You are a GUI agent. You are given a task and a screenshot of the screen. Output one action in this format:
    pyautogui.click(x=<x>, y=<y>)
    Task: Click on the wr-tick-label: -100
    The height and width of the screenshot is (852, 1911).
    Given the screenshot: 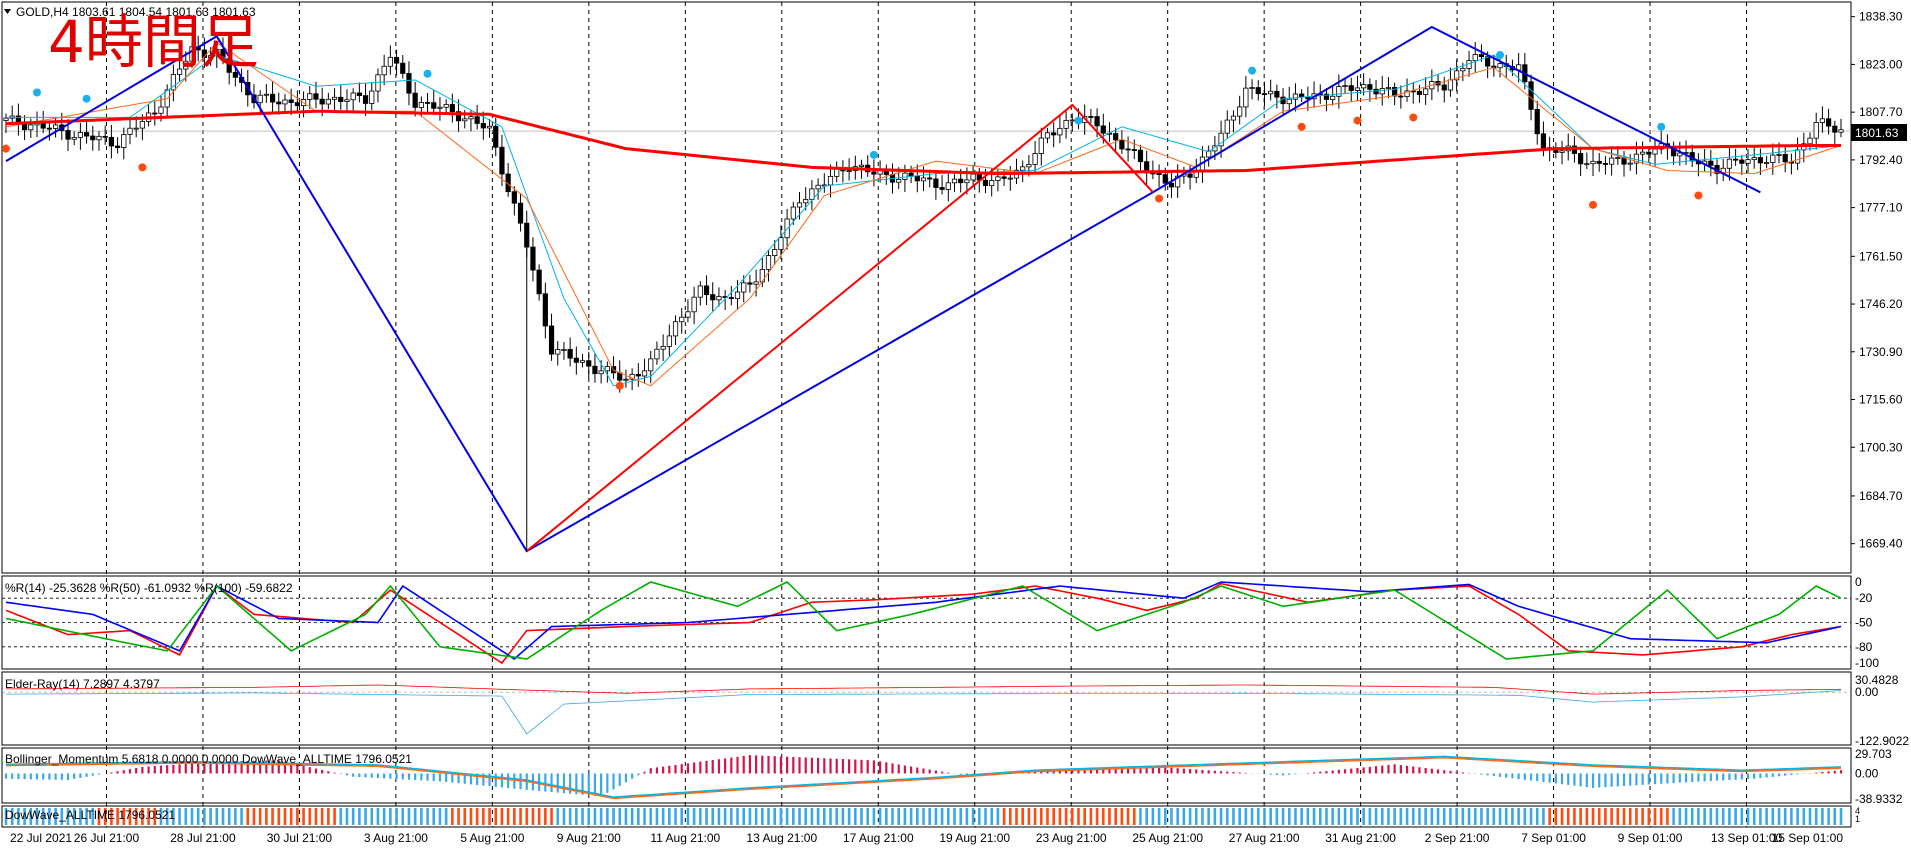 What is the action you would take?
    pyautogui.click(x=1867, y=663)
    